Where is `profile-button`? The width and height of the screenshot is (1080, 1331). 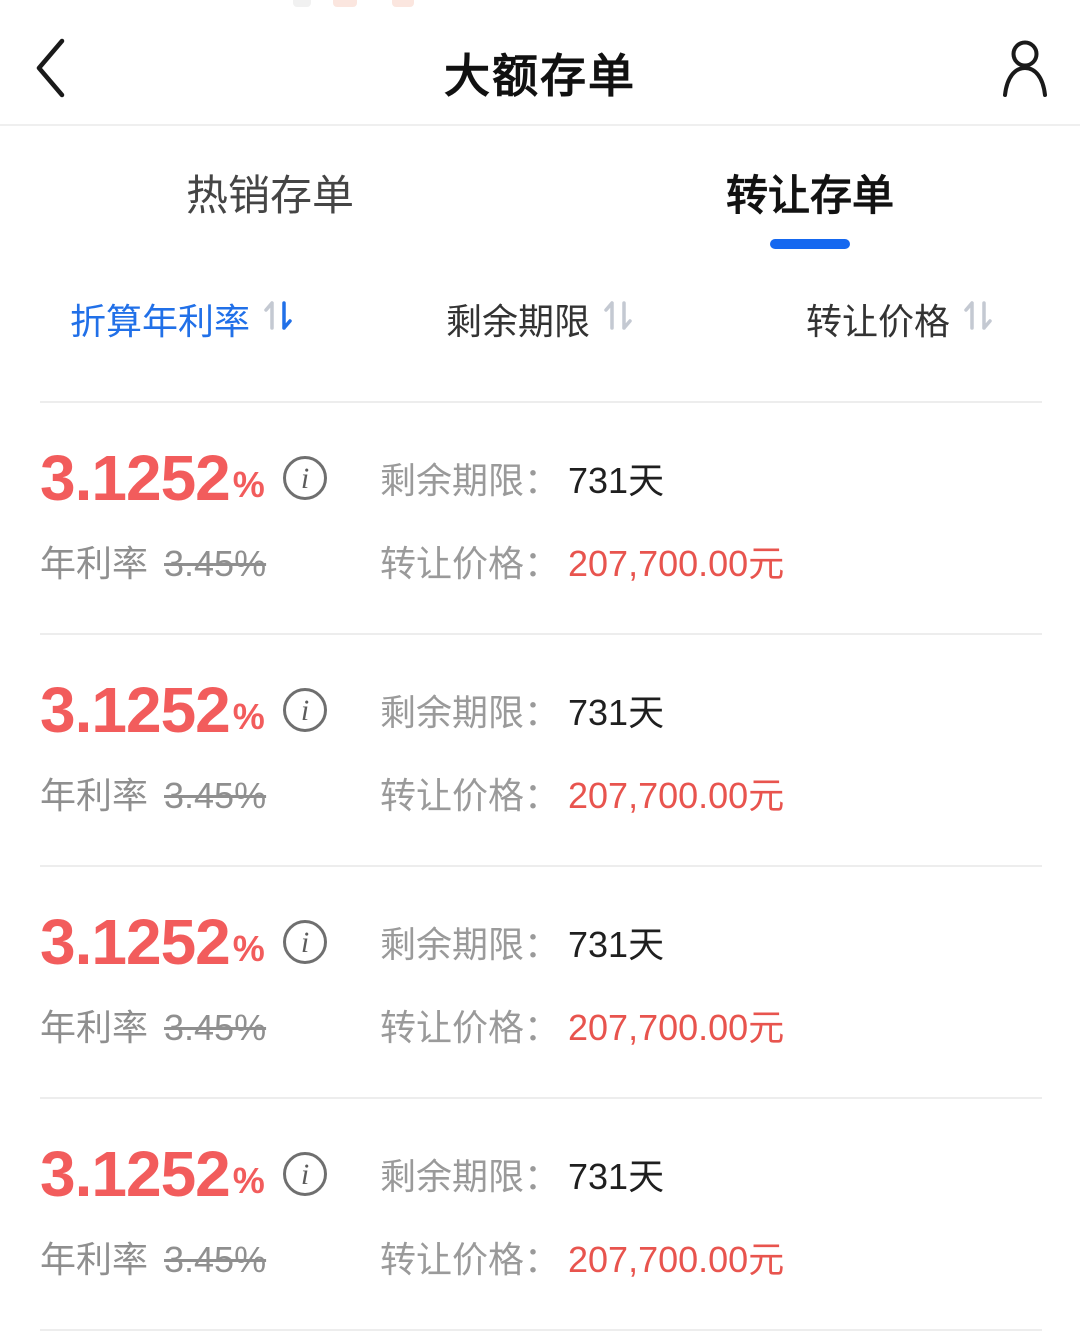
profile-button is located at coordinates (1025, 69).